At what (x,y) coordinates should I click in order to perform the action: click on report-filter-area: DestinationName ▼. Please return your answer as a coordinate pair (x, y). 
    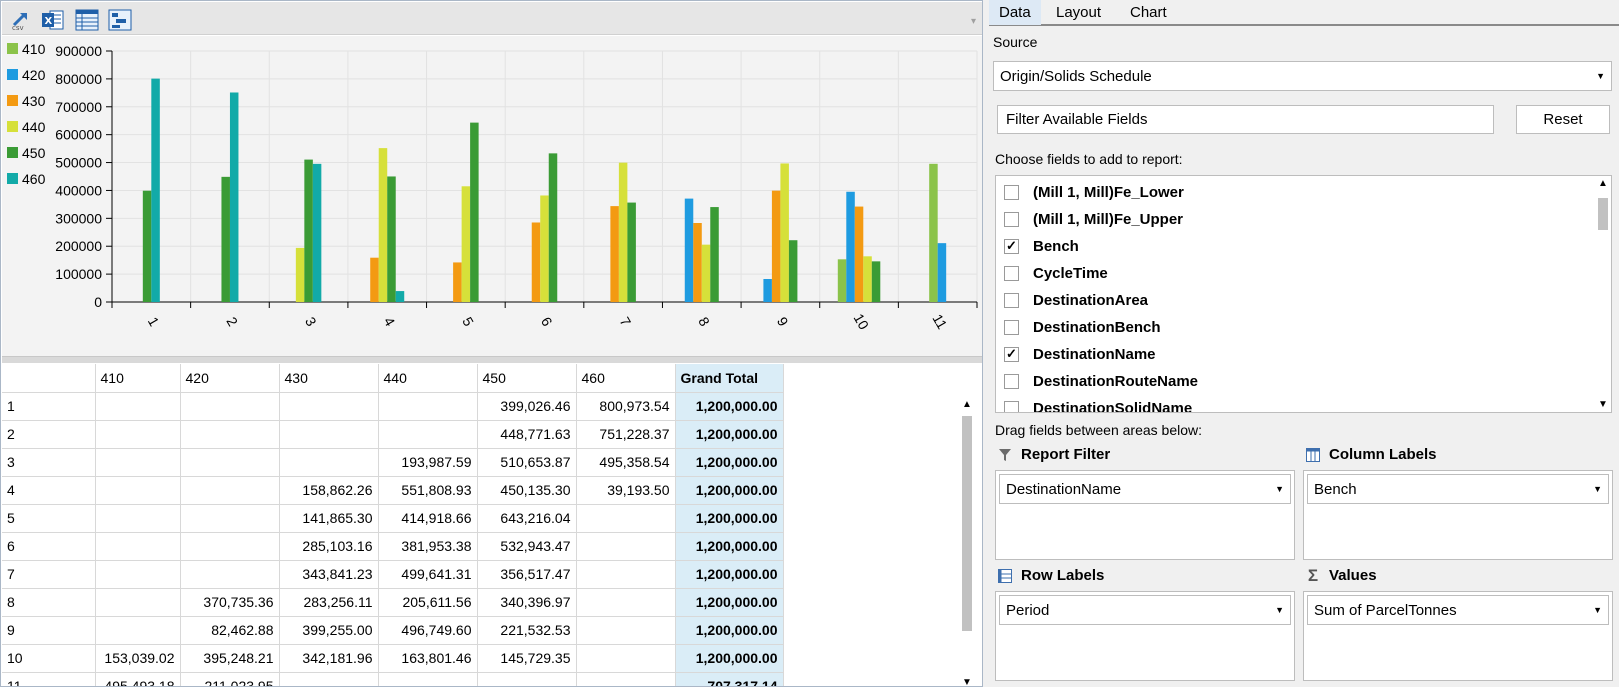
    Looking at the image, I should click on (1145, 515).